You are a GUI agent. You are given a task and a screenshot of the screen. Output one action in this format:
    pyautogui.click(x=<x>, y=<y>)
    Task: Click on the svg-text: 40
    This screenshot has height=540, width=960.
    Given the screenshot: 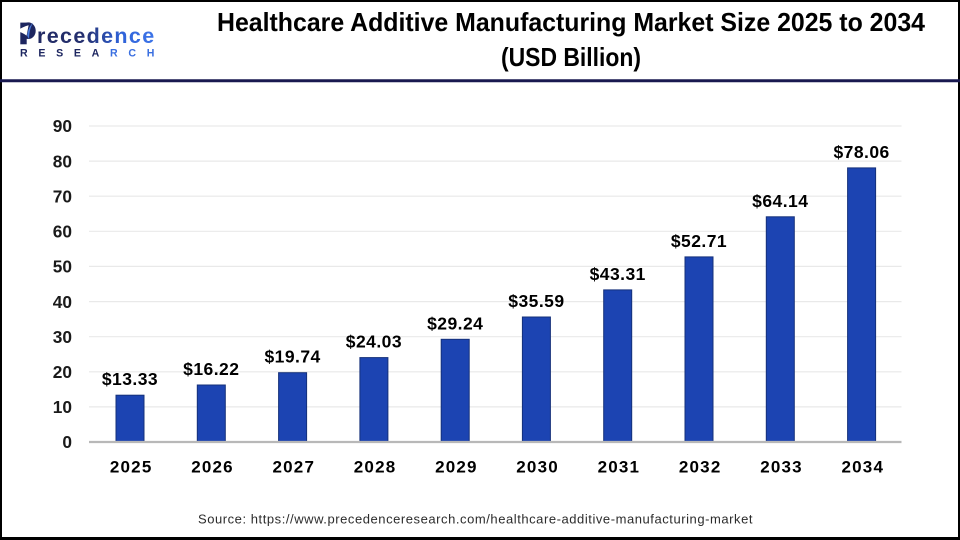 What is the action you would take?
    pyautogui.click(x=62, y=302)
    